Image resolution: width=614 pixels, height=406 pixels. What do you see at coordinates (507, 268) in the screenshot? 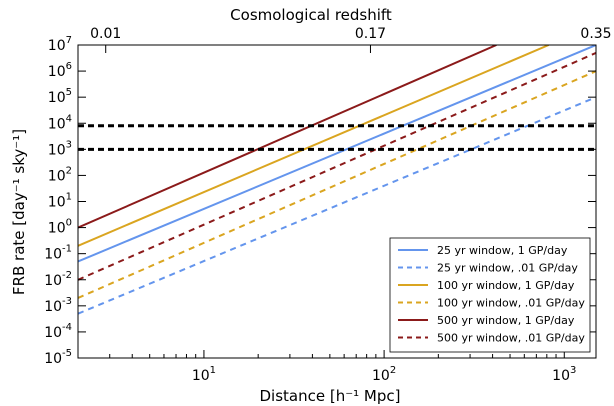
I see `legend-label: 25 yr window, .01 GP/day` at bounding box center [507, 268].